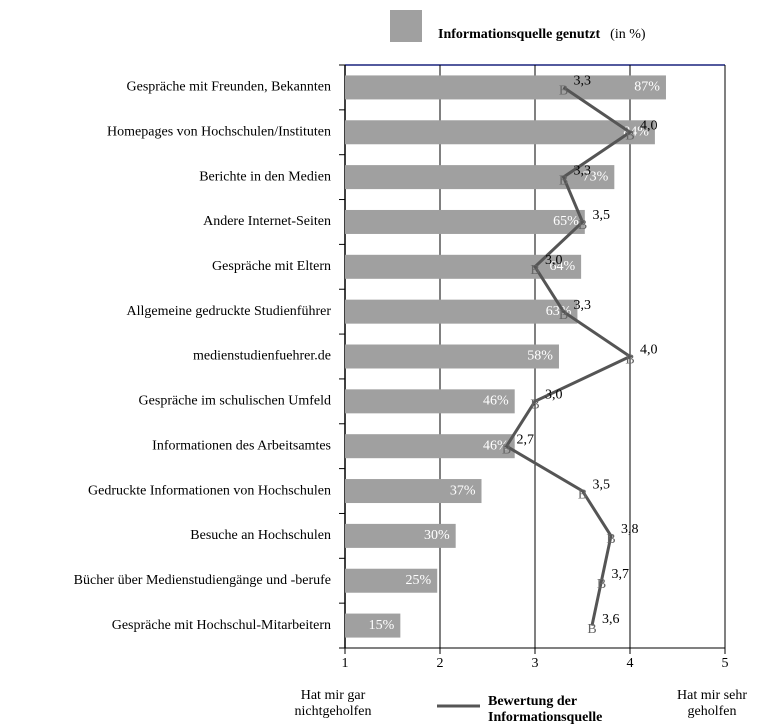 Image resolution: width=764 pixels, height=727 pixels. What do you see at coordinates (382, 625) in the screenshot?
I see `bar-label: 15%` at bounding box center [382, 625].